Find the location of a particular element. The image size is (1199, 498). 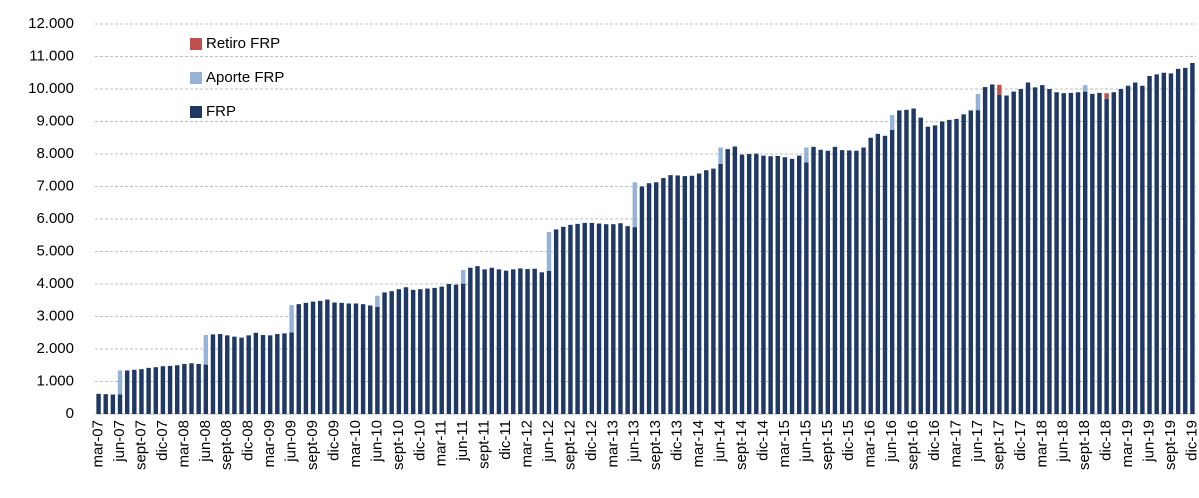

x-tick-label: sept-15 is located at coordinates (827, 445).